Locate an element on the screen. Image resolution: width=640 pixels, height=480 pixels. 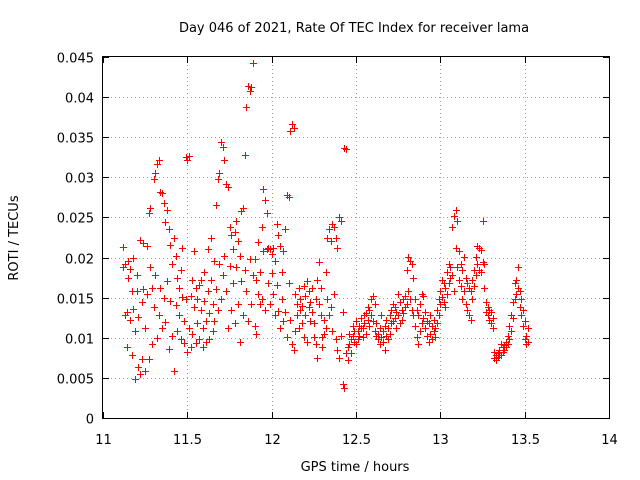
y-tick-label: 0.04 is located at coordinates (79, 99).